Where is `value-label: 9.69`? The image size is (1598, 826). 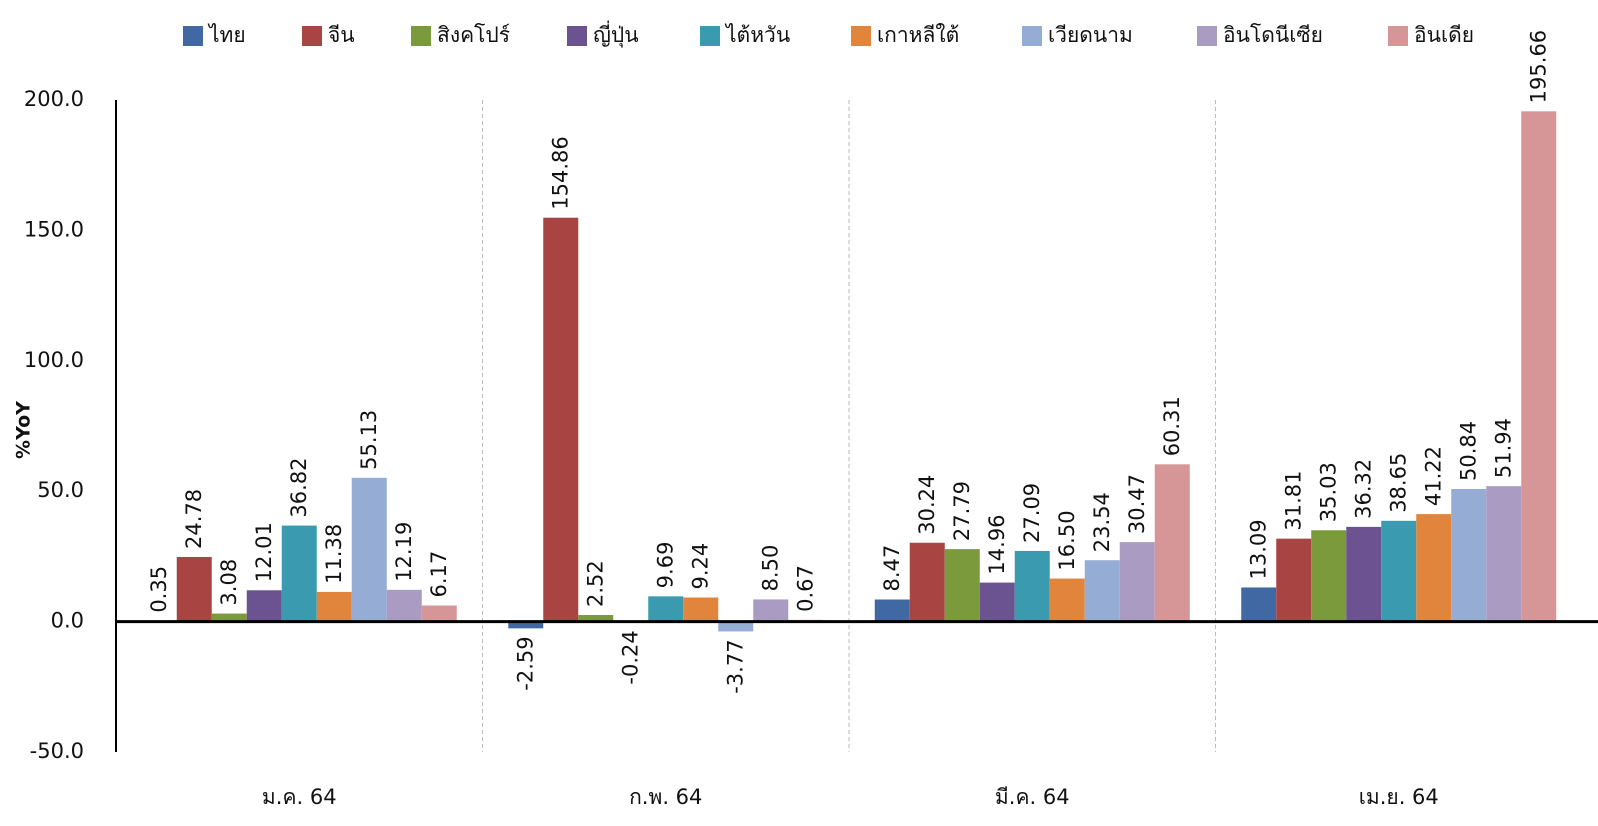
value-label: 9.69 is located at coordinates (666, 565).